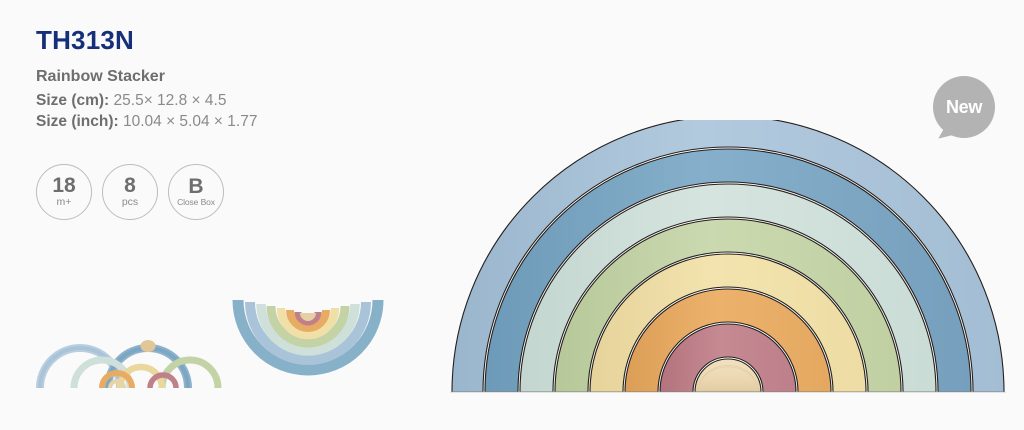 The image size is (1024, 430). What do you see at coordinates (728, 375) in the screenshot?
I see `core-natural-wood` at bounding box center [728, 375].